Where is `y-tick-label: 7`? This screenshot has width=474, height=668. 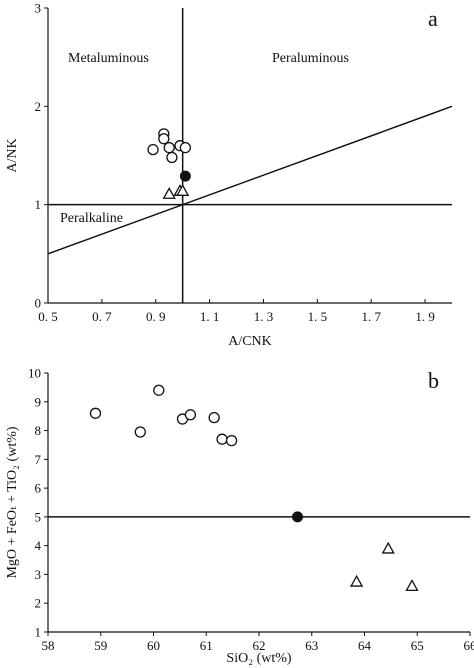 y-tick-label: 7 is located at coordinates (38, 459).